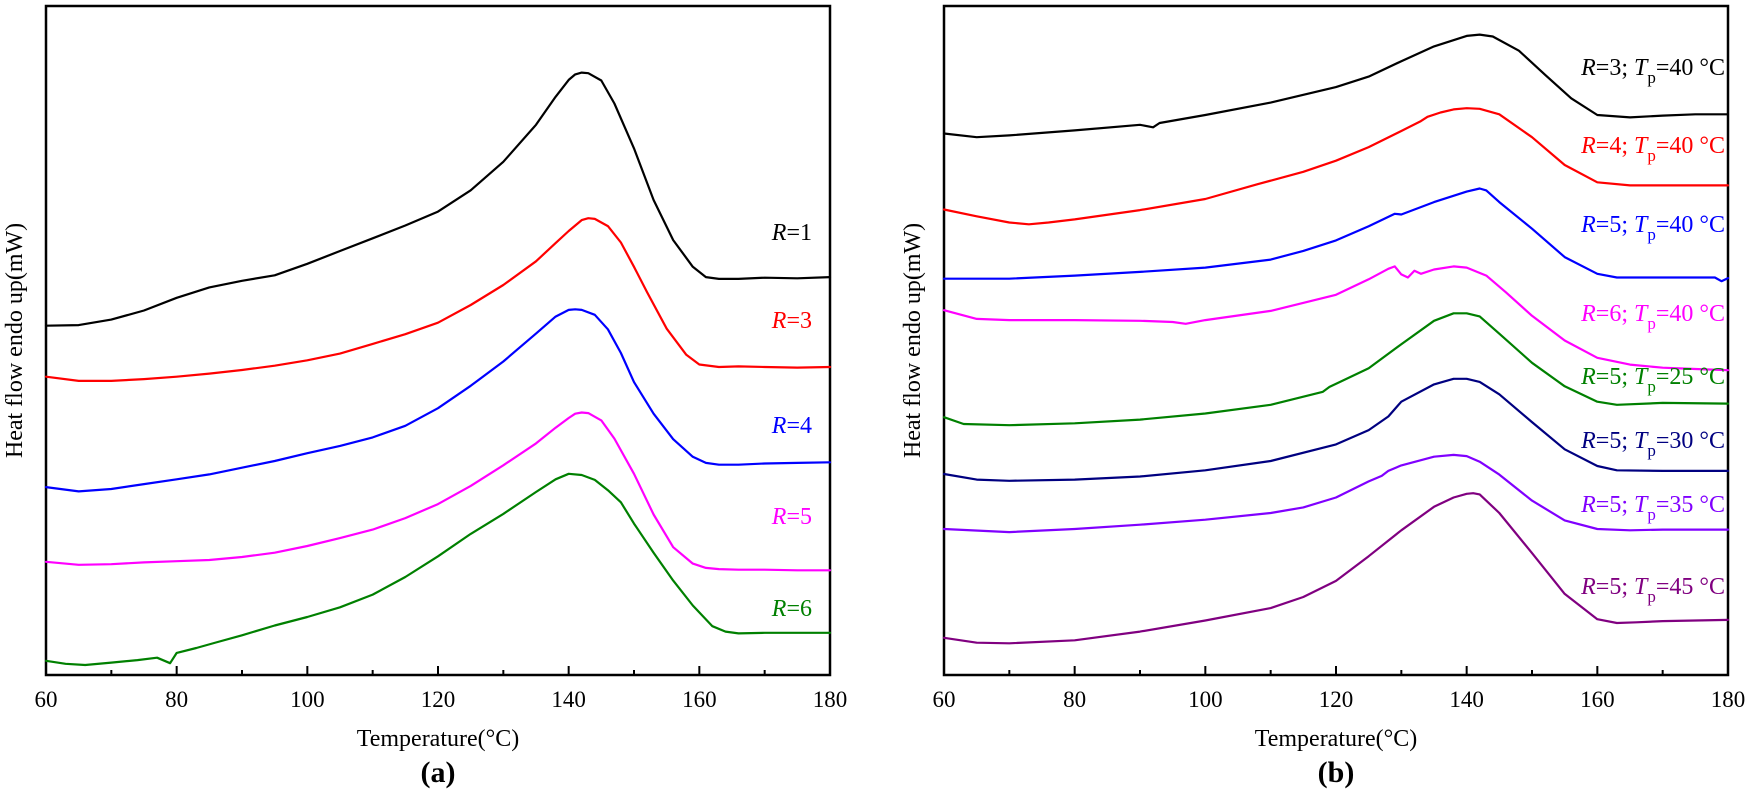 The height and width of the screenshot is (791, 1750). What do you see at coordinates (1652, 71) in the screenshot?
I see `series-label: R=3; Tp=40 °C` at bounding box center [1652, 71].